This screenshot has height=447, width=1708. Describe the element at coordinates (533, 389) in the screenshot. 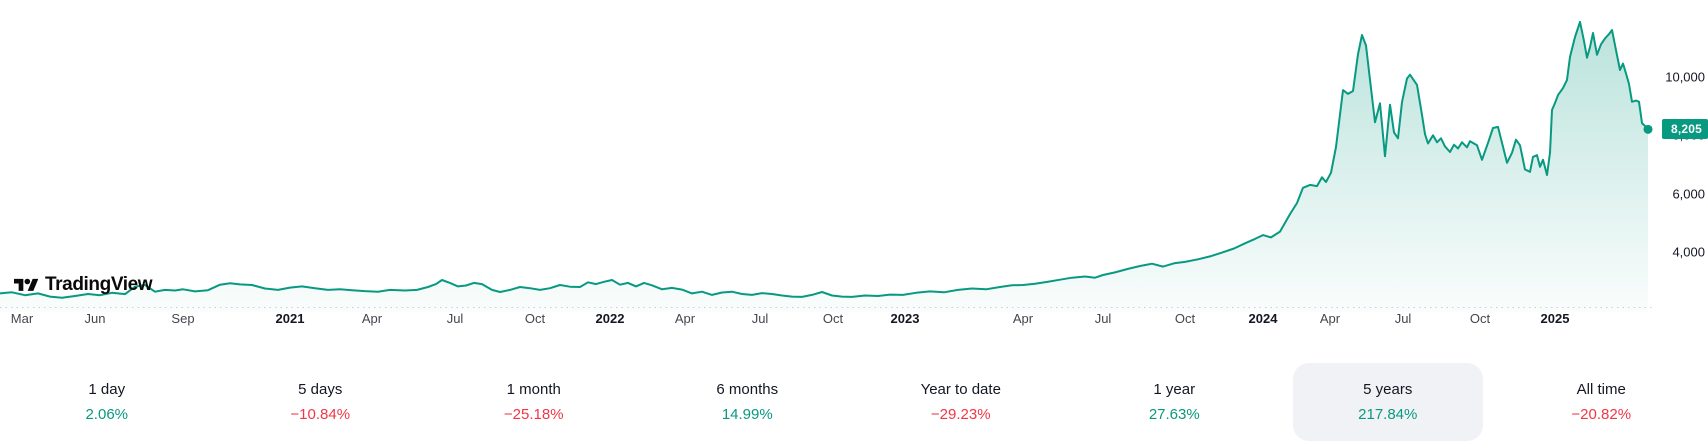

I see `period-label: 1 month` at that location.